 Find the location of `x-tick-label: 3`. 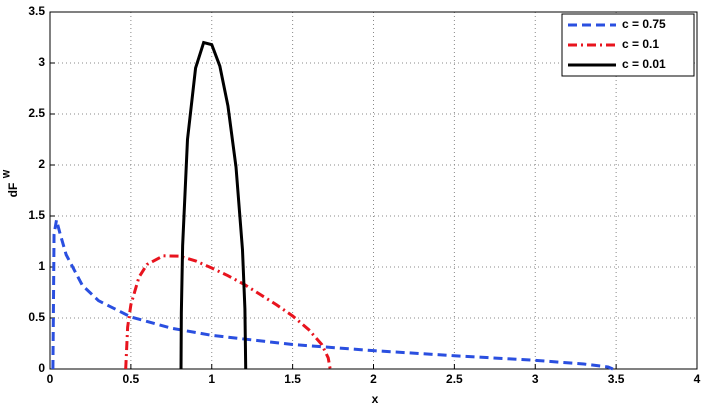

x-tick-label: 3 is located at coordinates (535, 379).